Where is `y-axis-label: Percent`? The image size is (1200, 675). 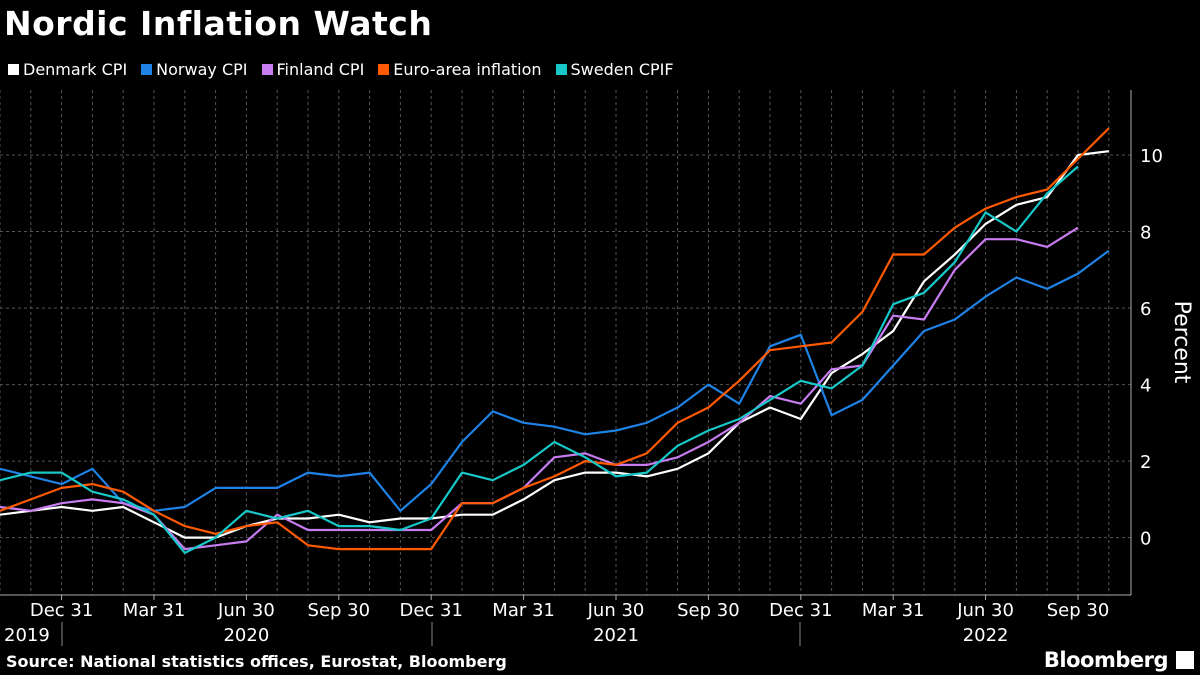 y-axis-label: Percent is located at coordinates (1181, 342).